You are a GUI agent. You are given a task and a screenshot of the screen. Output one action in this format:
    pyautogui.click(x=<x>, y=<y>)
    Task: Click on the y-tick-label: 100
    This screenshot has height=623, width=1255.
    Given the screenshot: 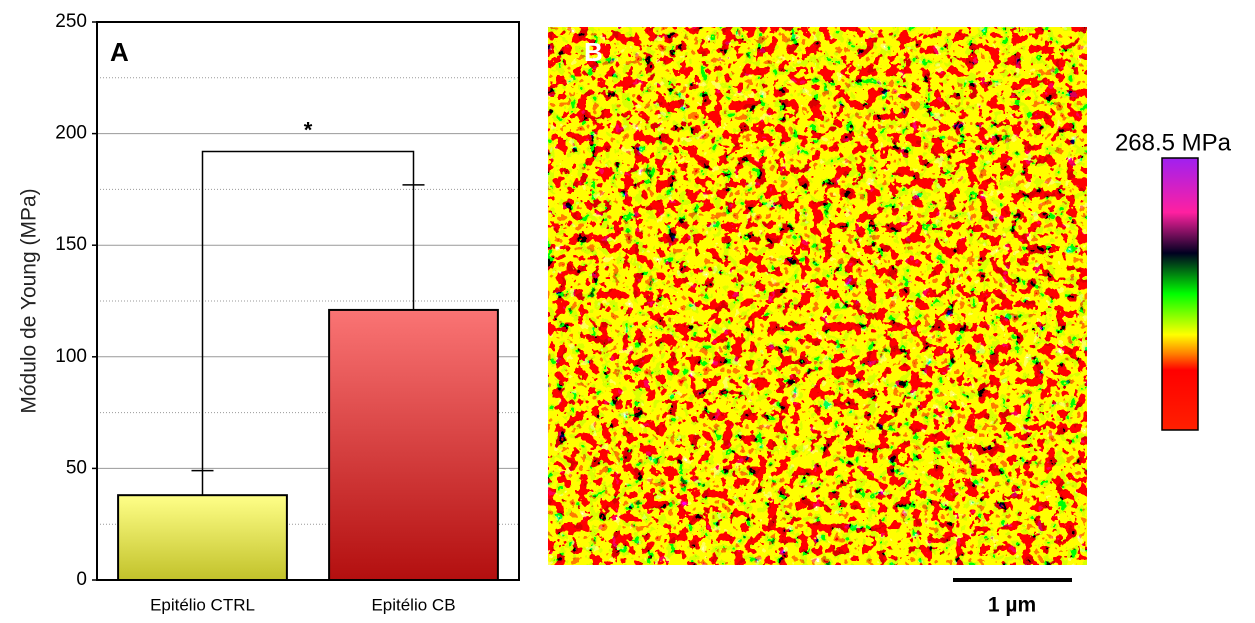 What is the action you would take?
    pyautogui.click(x=71, y=356)
    